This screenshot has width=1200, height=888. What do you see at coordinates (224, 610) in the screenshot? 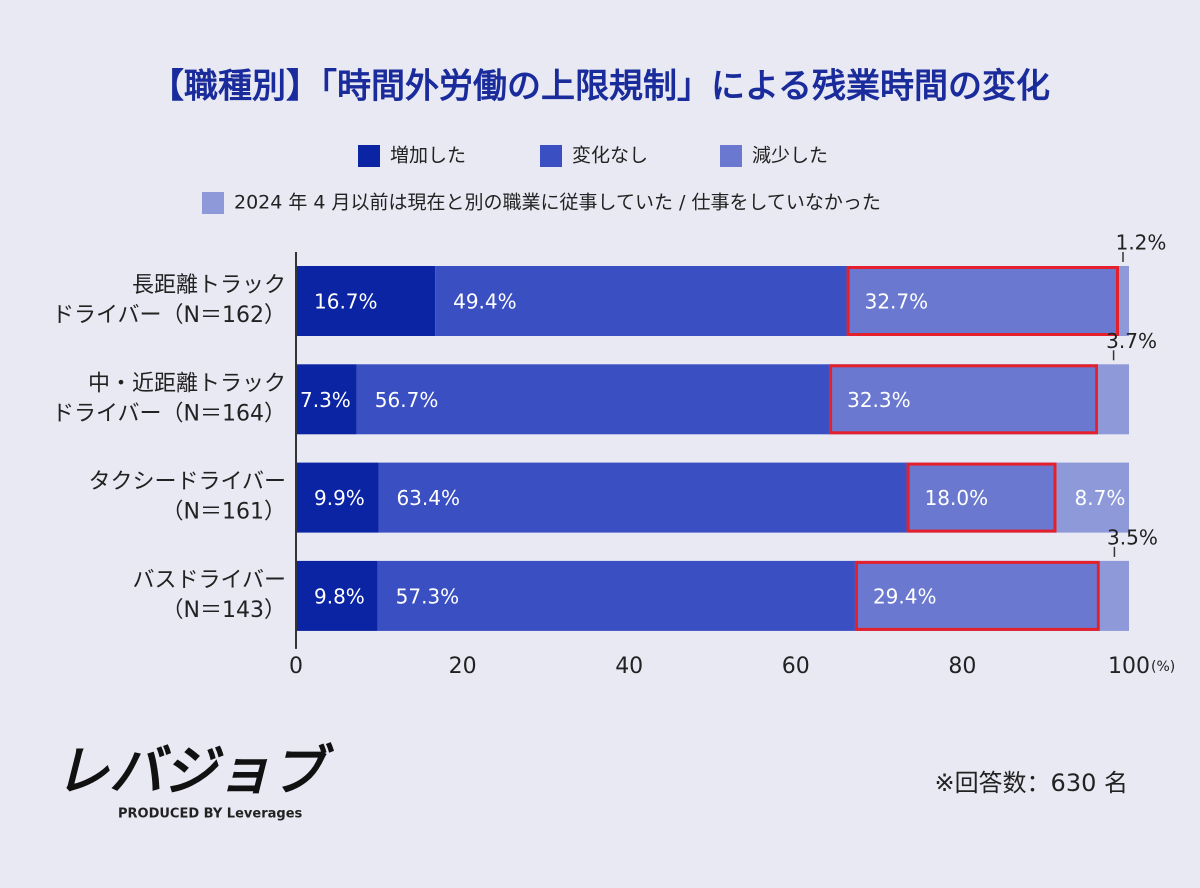
I see `y-tick-label: （N＝143）` at bounding box center [224, 610].